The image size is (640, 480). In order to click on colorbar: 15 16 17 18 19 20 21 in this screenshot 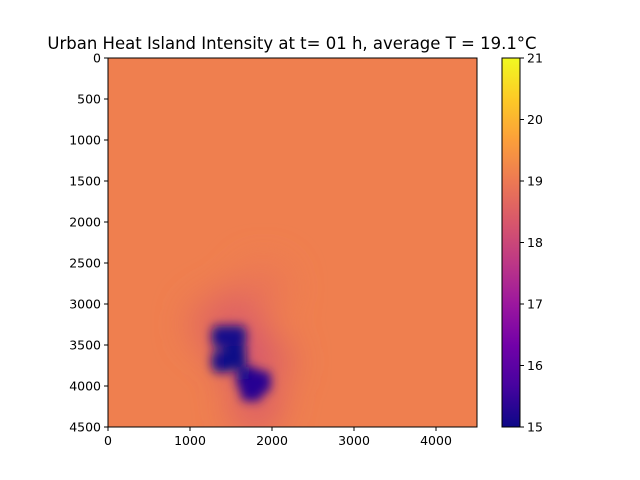, I will do `click(522, 243)`.